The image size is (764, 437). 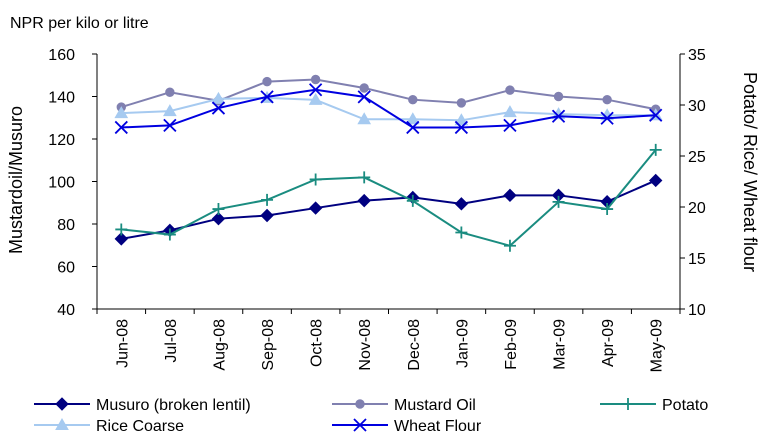 I want to click on y-right-tick-label: 10, so click(x=697, y=310).